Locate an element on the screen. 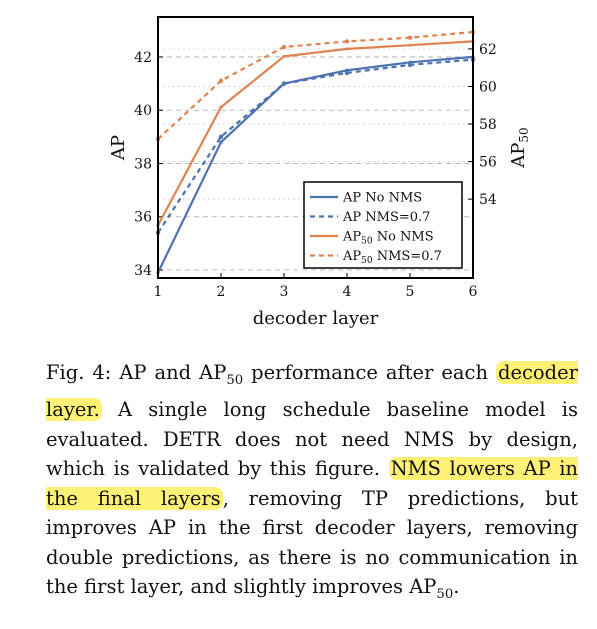 The height and width of the screenshot is (629, 597). tick-label-left: 34 is located at coordinates (143, 271).